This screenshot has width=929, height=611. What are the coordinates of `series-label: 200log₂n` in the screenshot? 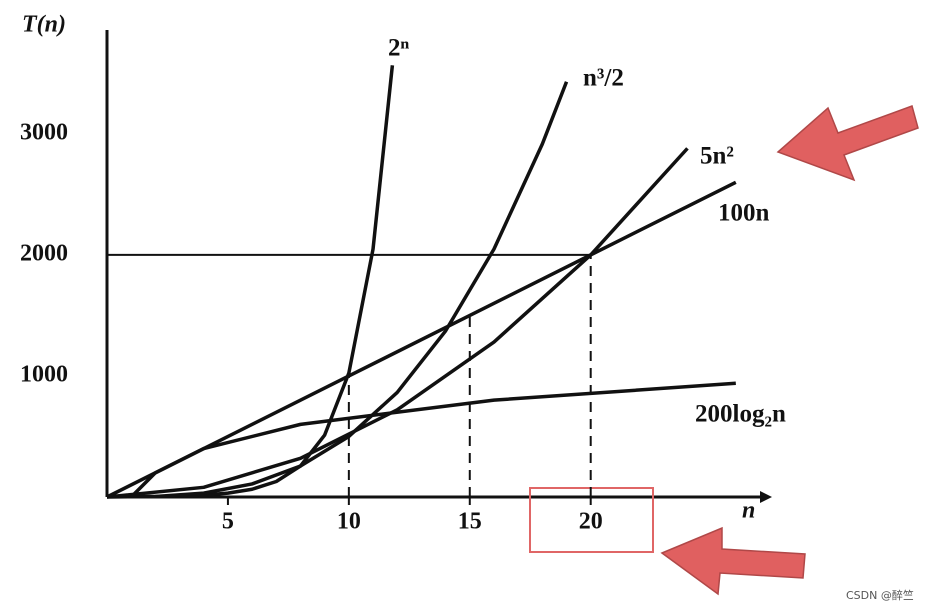 It's located at (740, 414).